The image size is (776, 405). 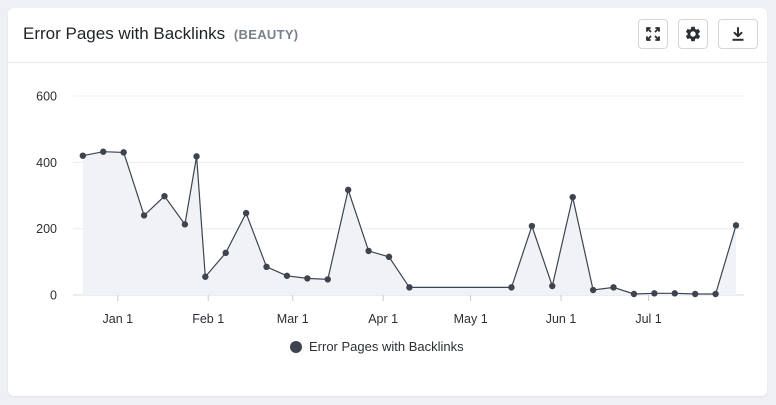 I want to click on chart-title: Error Pages with Backlinks (BEAUTY), so click(x=160, y=34).